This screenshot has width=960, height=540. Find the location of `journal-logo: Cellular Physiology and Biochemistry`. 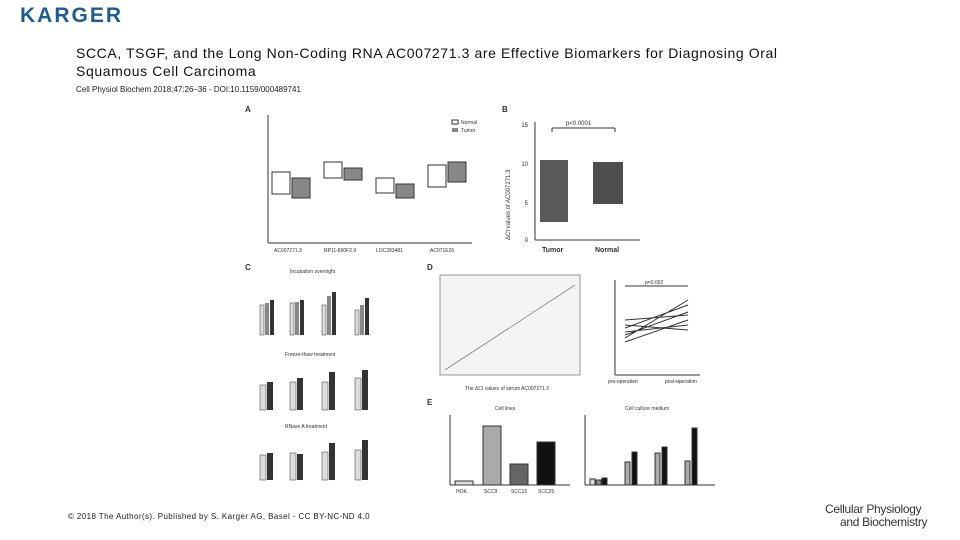

journal-logo: Cellular Physiology and Biochemistry is located at coordinates (876, 515).